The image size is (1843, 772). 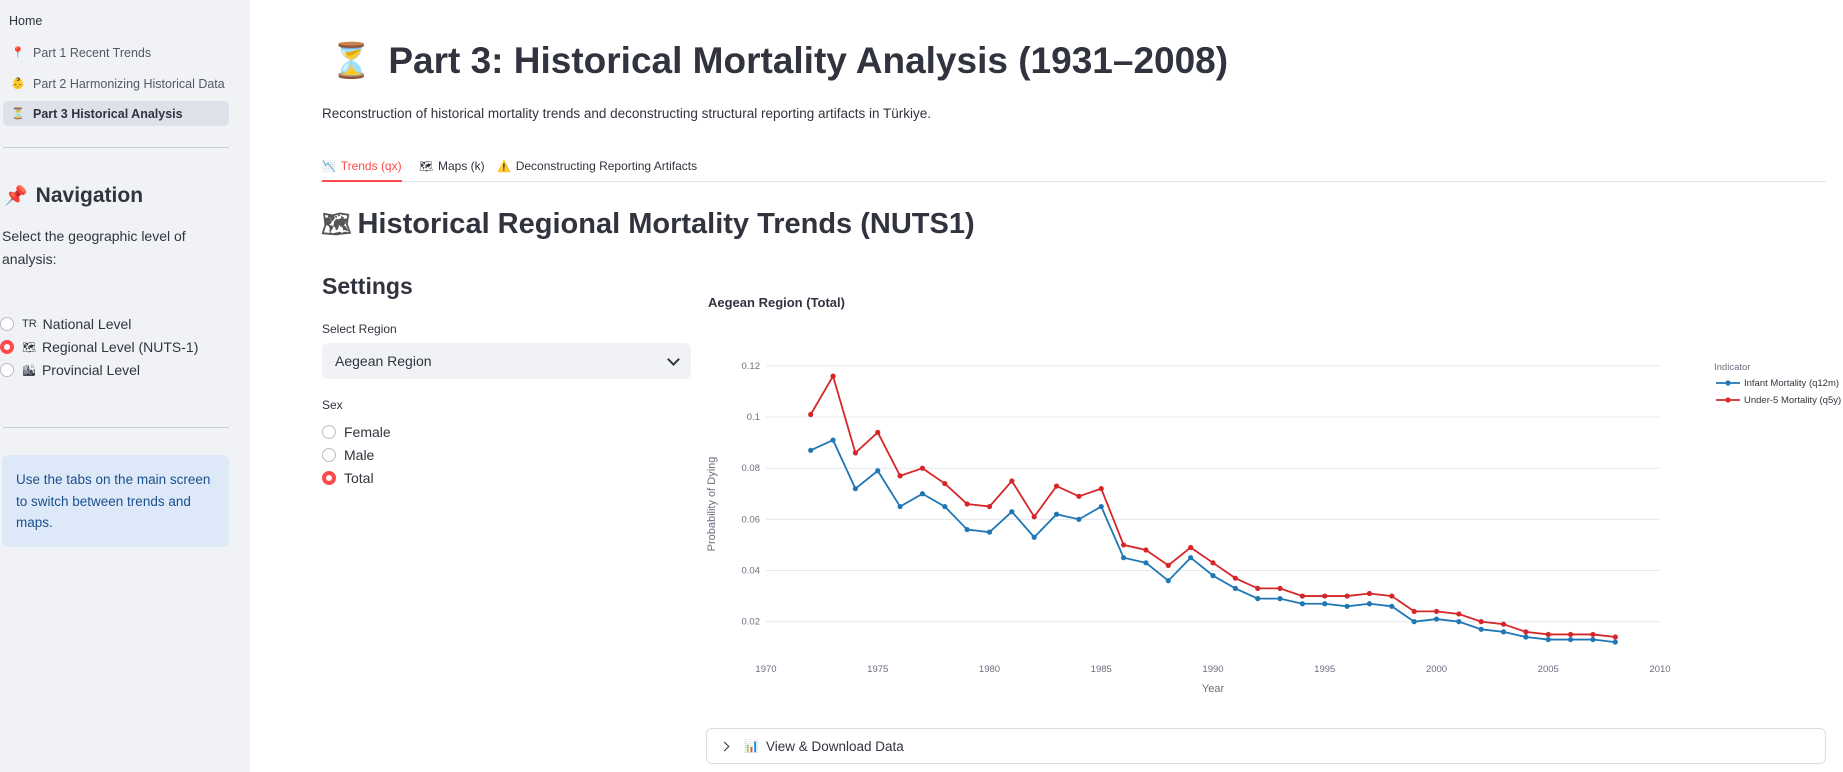 What do you see at coordinates (92, 52) in the screenshot?
I see `nav-page-label: Part 1 Recent Trends` at bounding box center [92, 52].